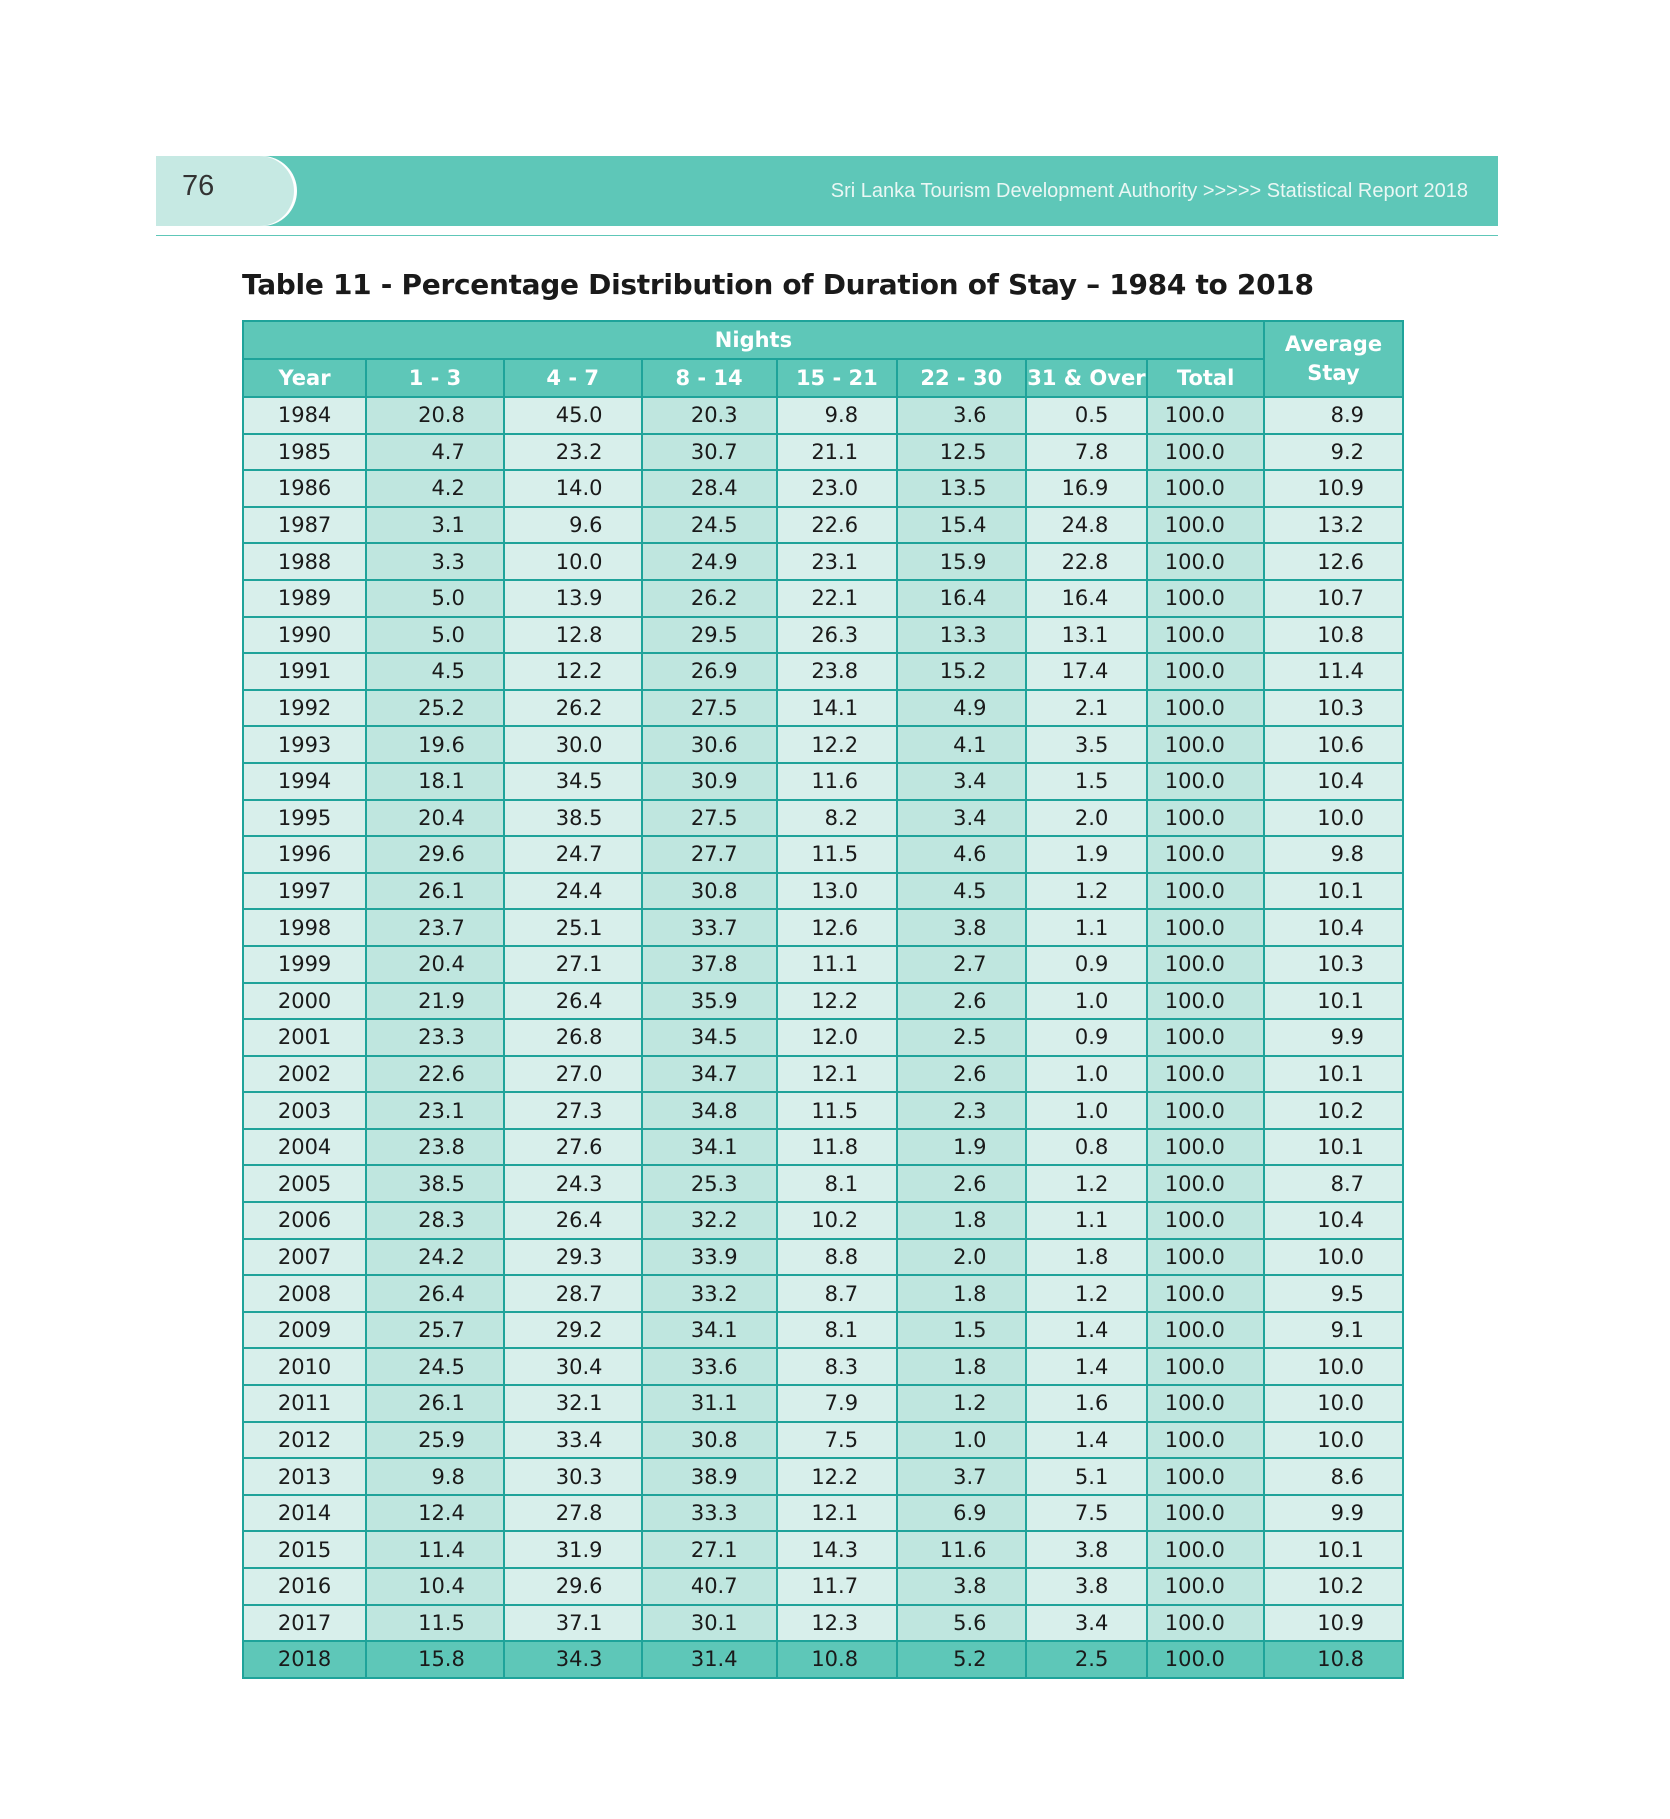 This screenshot has width=1670, height=1819. Describe the element at coordinates (1333, 1293) in the screenshot. I see `value-cell: 9.5` at that location.